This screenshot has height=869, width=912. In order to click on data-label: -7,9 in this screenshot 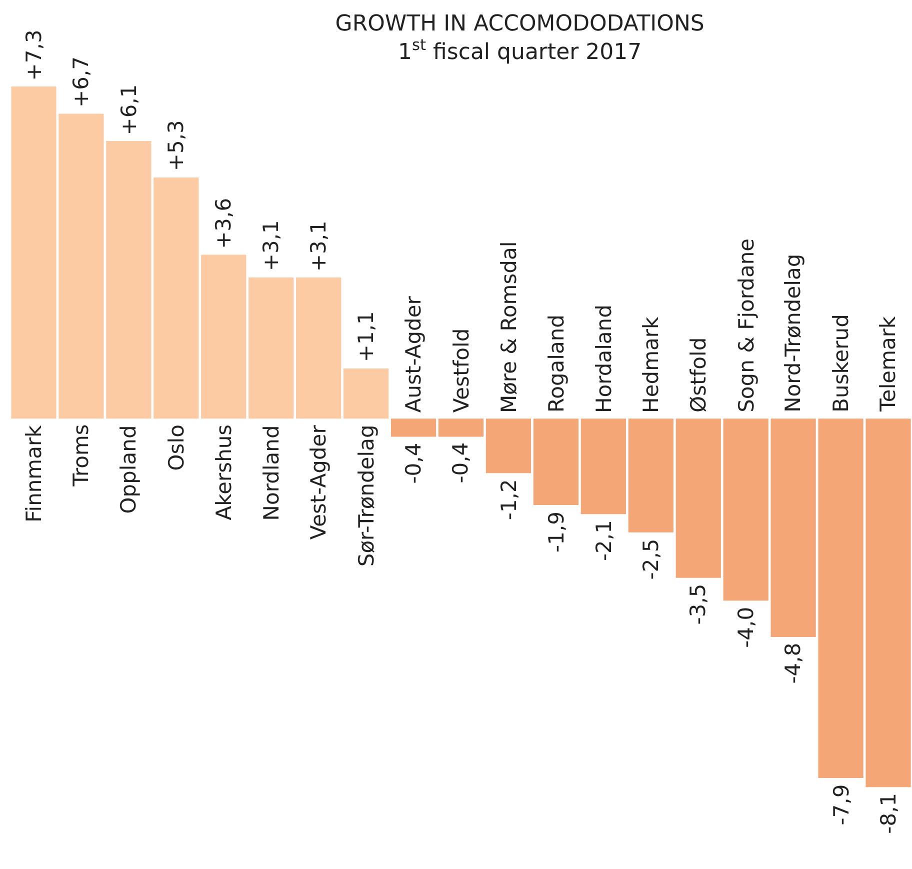, I will do `click(841, 805)`.